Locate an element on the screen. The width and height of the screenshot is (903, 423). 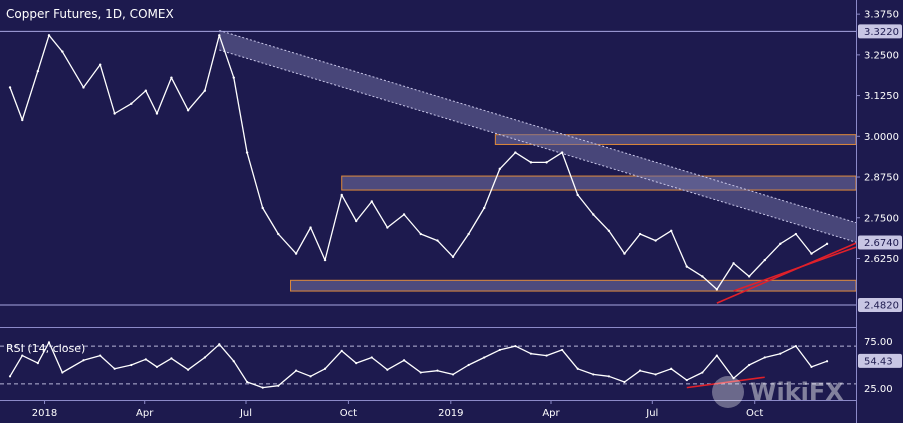
watermark-text: WikiFX is located at coordinates (797, 392).